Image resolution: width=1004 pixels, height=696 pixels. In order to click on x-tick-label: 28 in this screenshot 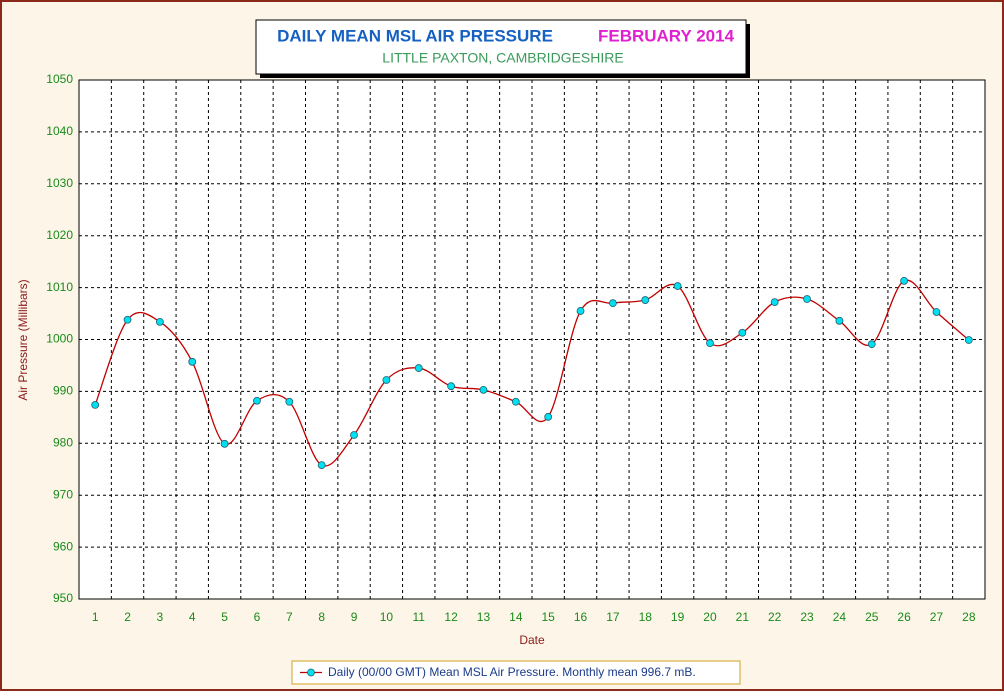, I will do `click(969, 617)`.